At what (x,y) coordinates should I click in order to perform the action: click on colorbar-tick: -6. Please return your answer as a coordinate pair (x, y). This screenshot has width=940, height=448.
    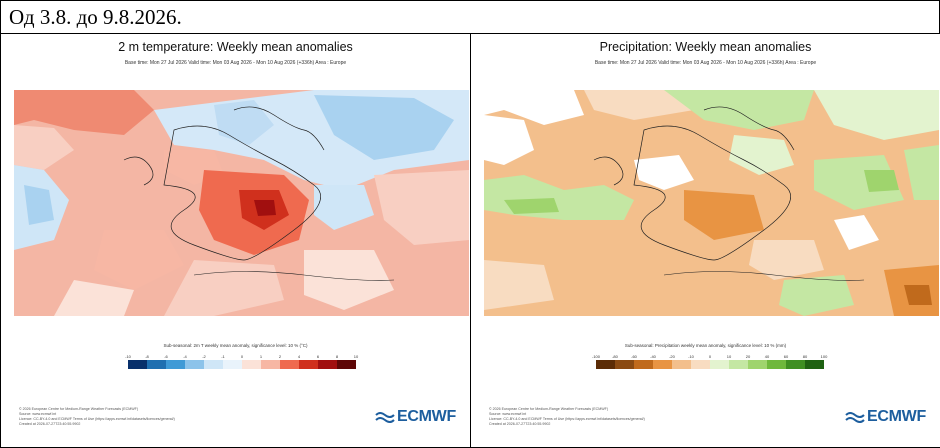
    Looking at the image, I should click on (166, 356).